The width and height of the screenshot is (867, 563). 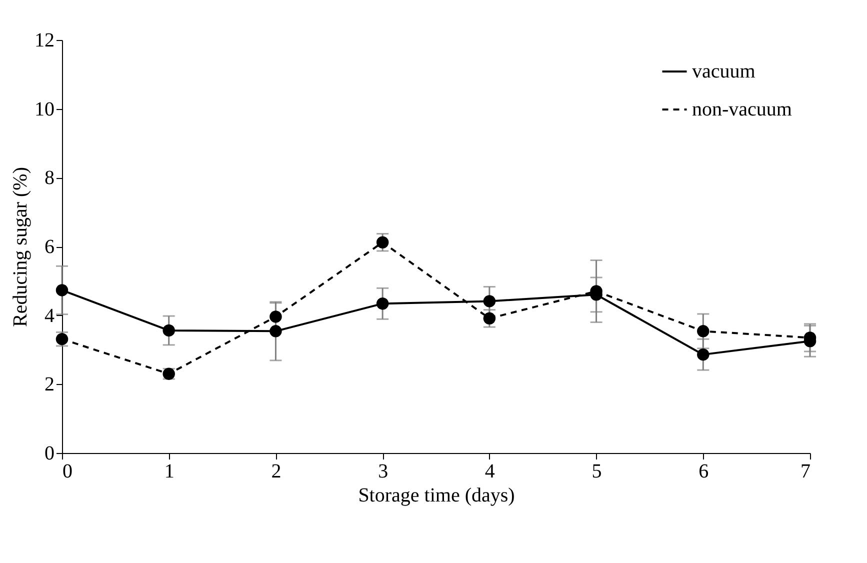 I want to click on x-tick-label: 0, so click(x=67, y=471).